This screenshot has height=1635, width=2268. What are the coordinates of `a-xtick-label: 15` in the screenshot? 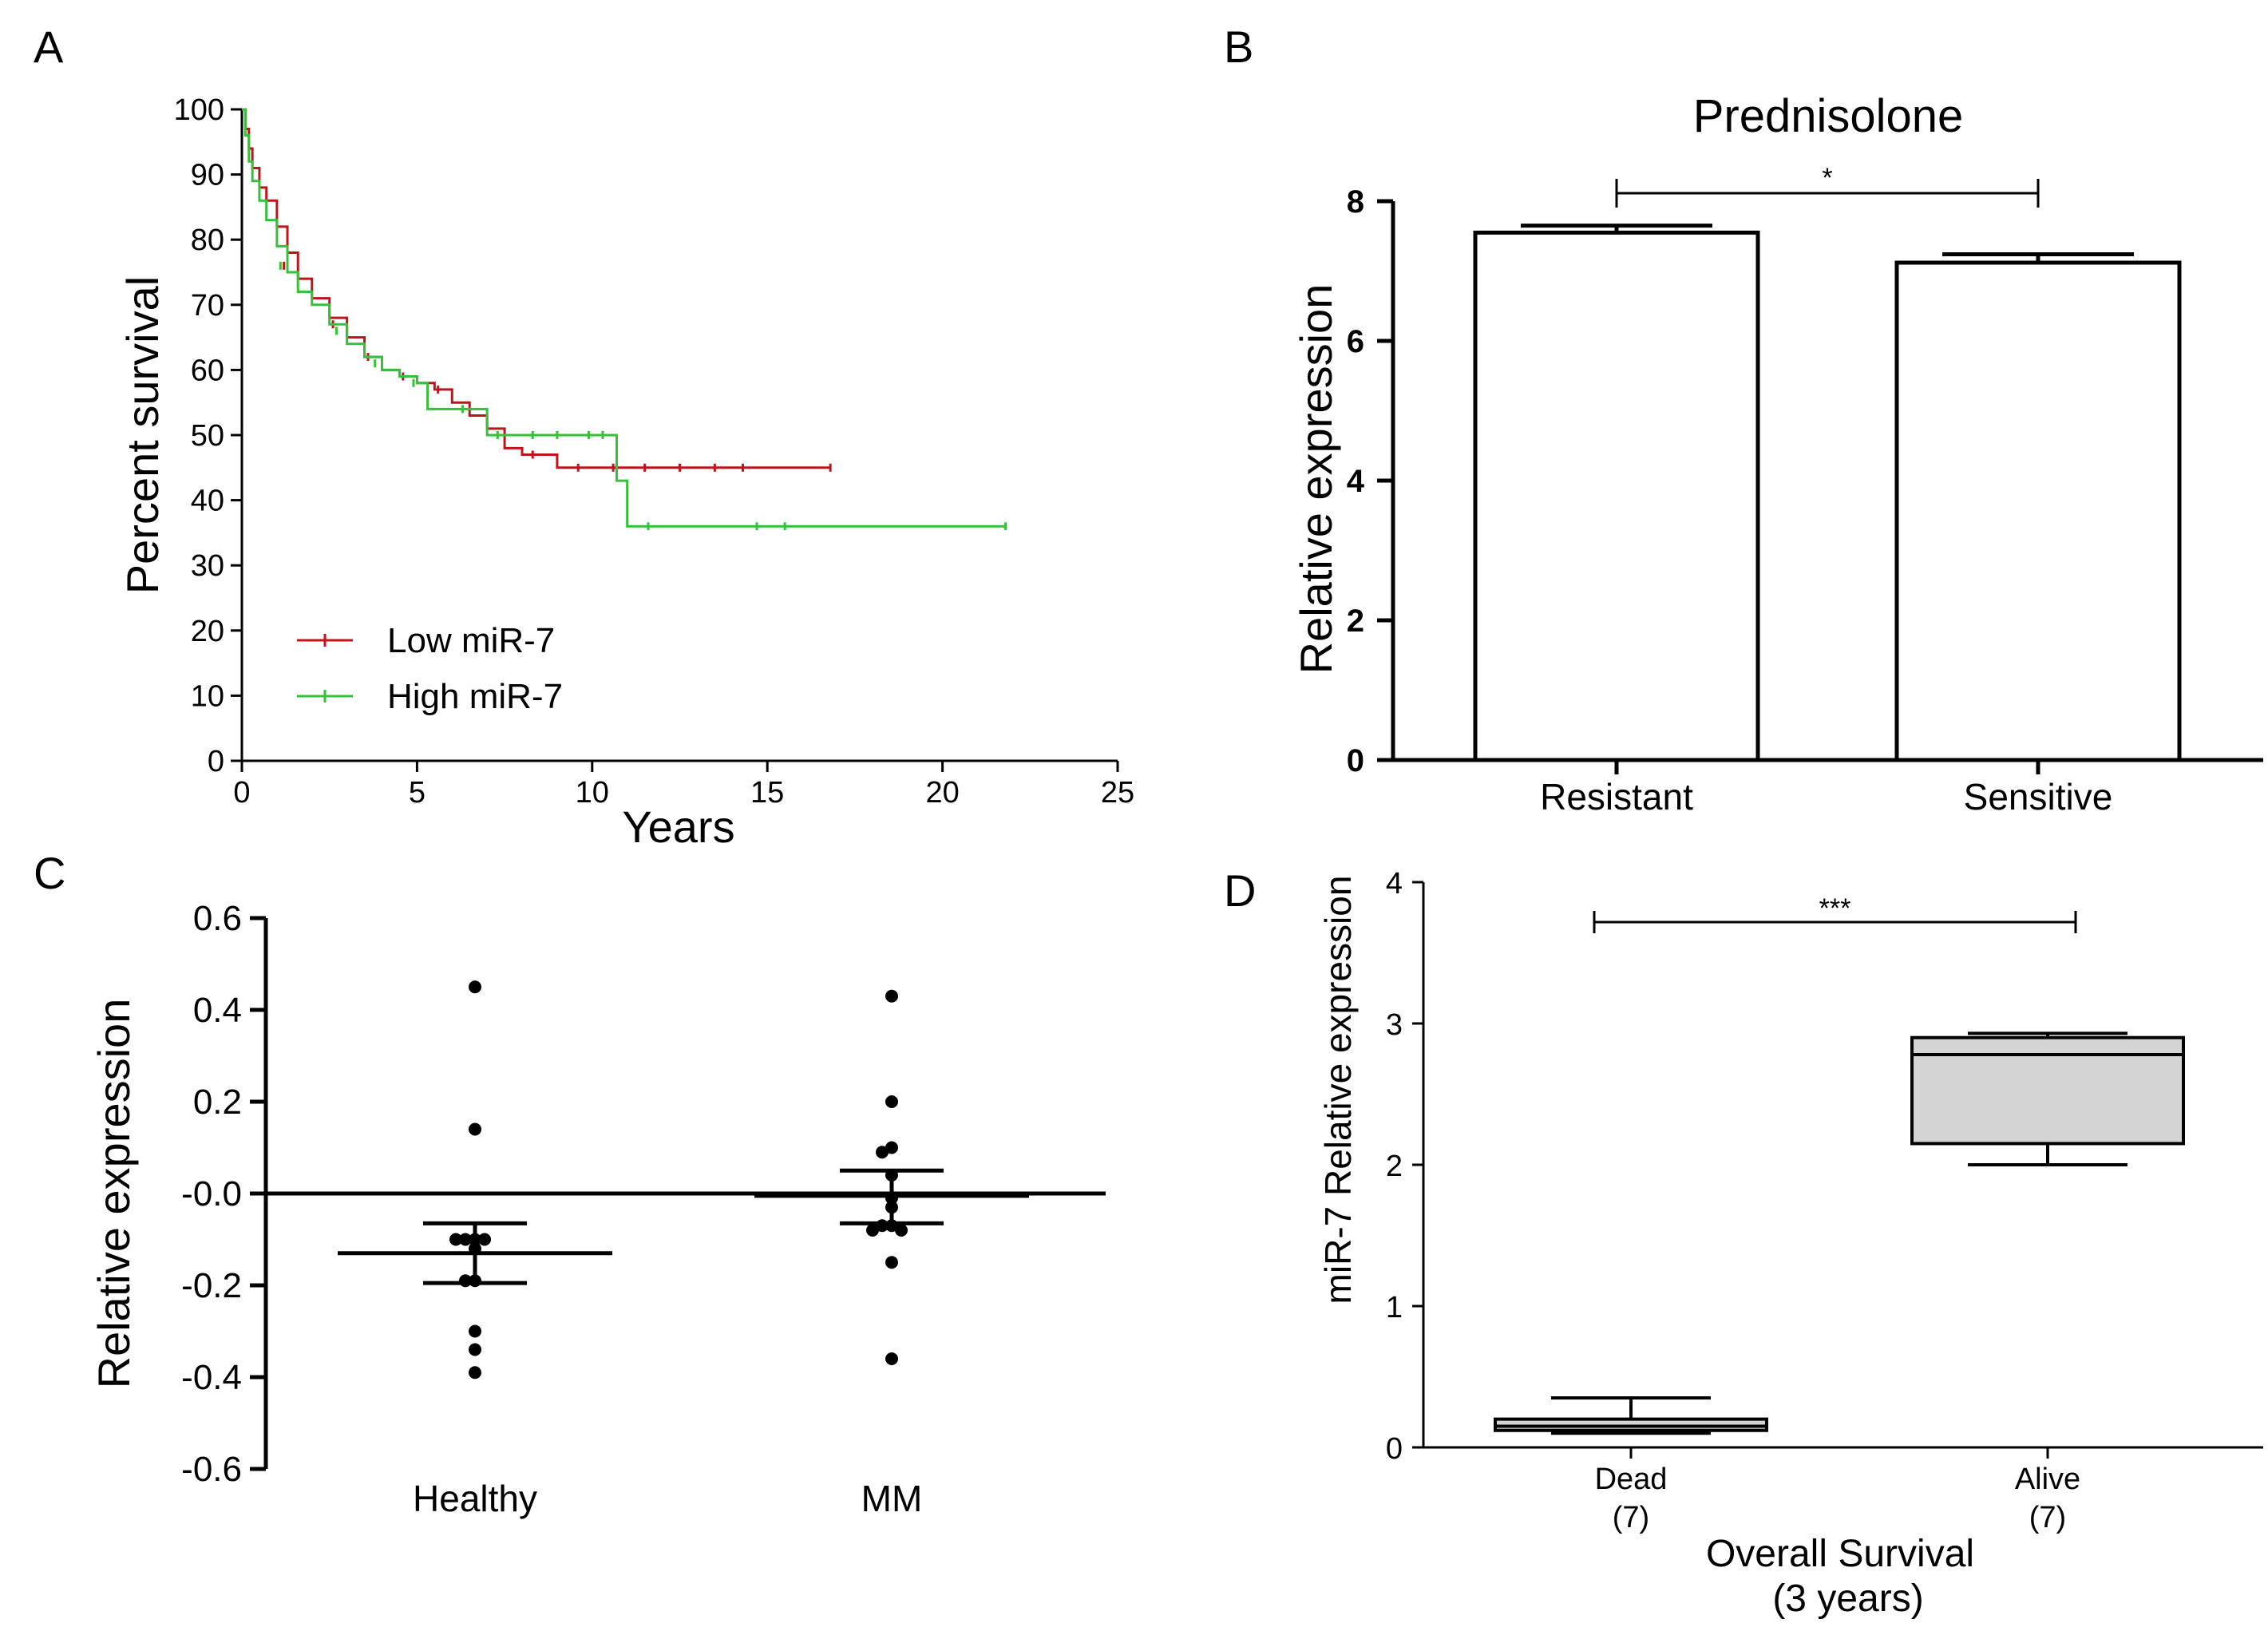 It's located at (767, 793).